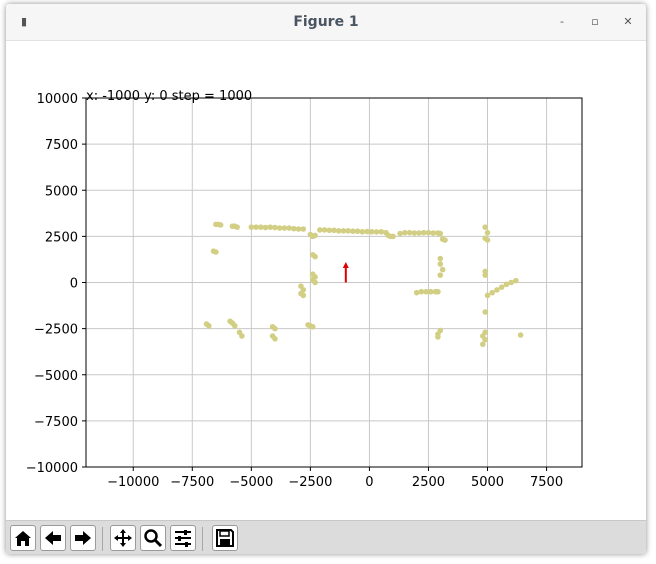  Describe the element at coordinates (310, 482) in the screenshot. I see `x-tick-label: −2500` at that location.